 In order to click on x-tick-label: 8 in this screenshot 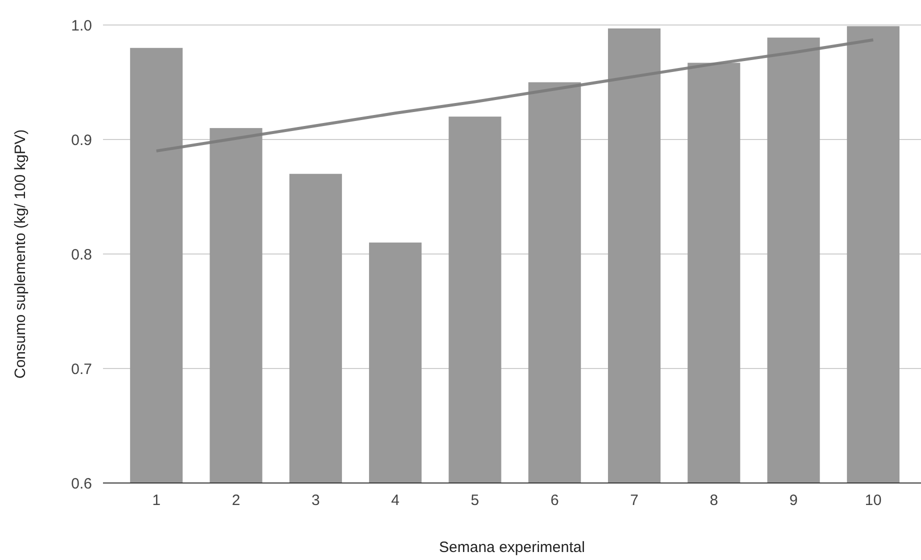, I will do `click(714, 500)`.